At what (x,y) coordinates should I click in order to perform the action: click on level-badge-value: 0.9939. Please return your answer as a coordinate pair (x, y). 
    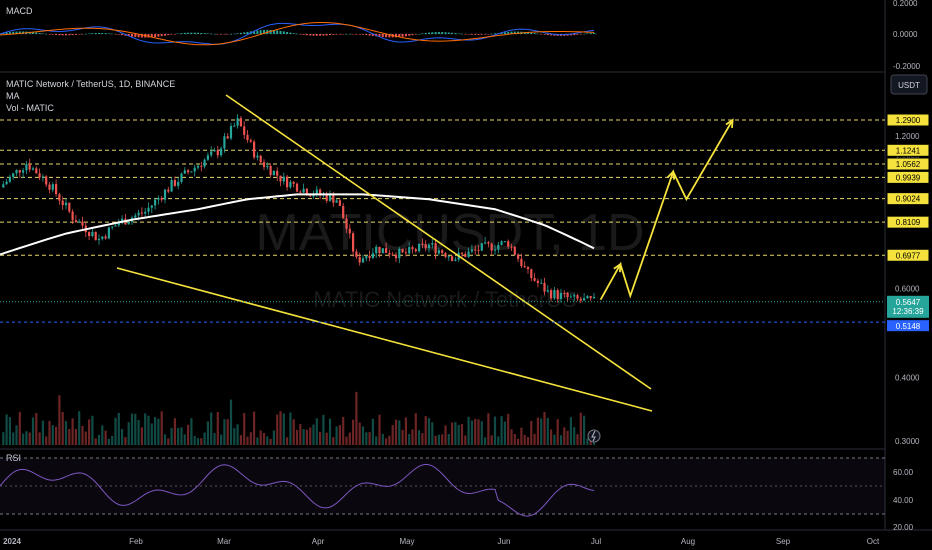
    Looking at the image, I should click on (908, 177).